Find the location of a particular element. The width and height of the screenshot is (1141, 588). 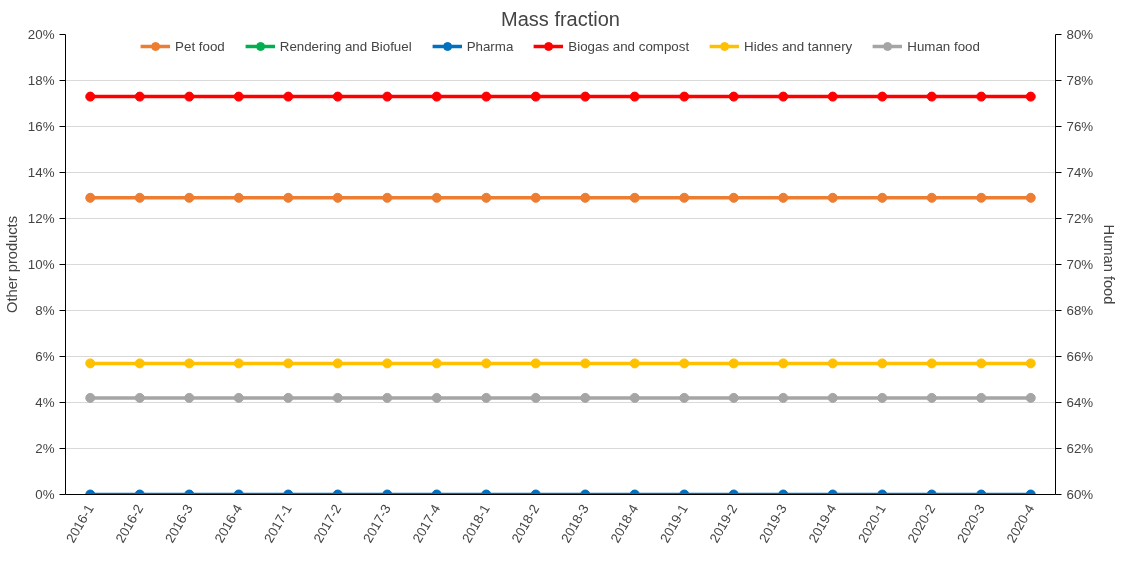

chart-title: Mass fraction is located at coordinates (560, 18).